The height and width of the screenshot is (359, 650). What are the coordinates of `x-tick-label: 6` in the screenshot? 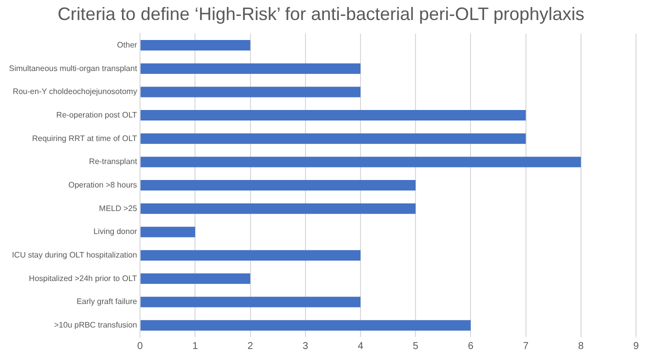 It's located at (471, 346).